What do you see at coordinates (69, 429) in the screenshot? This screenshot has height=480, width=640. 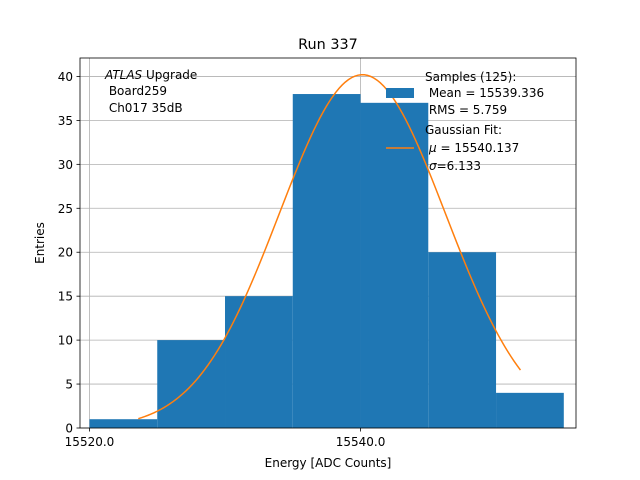 I see `y-tick-label-0: 0` at bounding box center [69, 429].